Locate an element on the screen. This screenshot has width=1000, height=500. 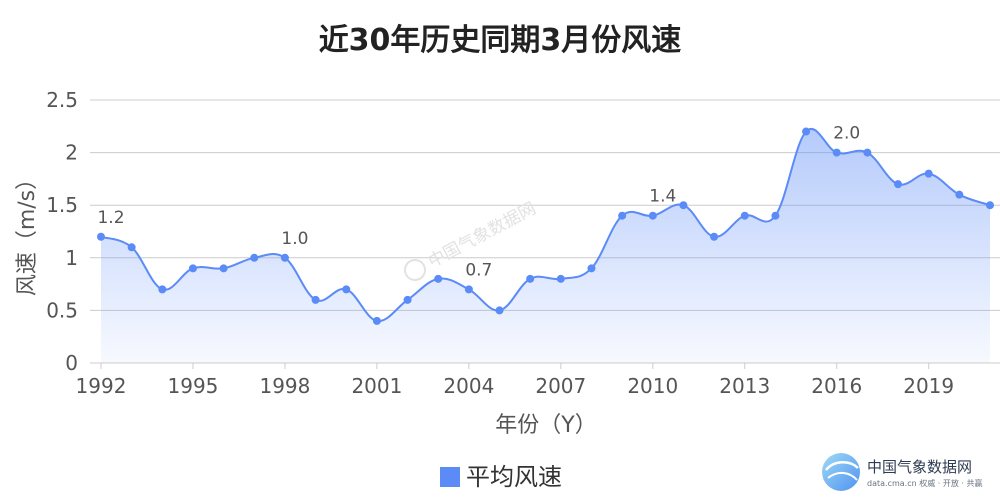
x-tick-label: 2007 is located at coordinates (560, 386).